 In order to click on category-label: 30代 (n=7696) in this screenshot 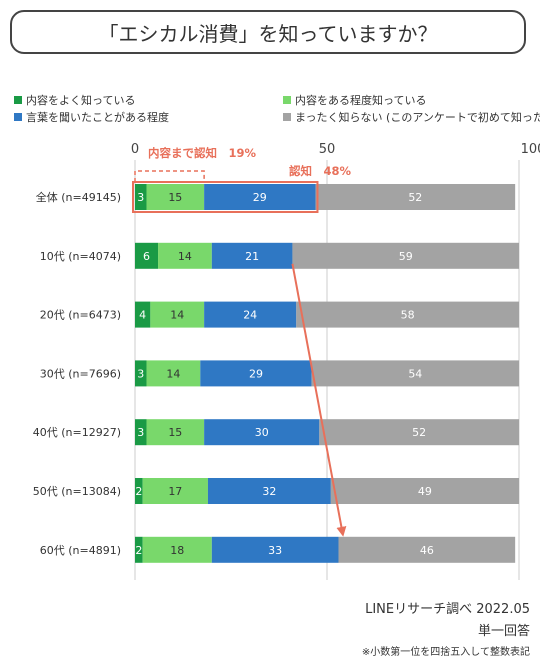, I will do `click(80, 373)`.